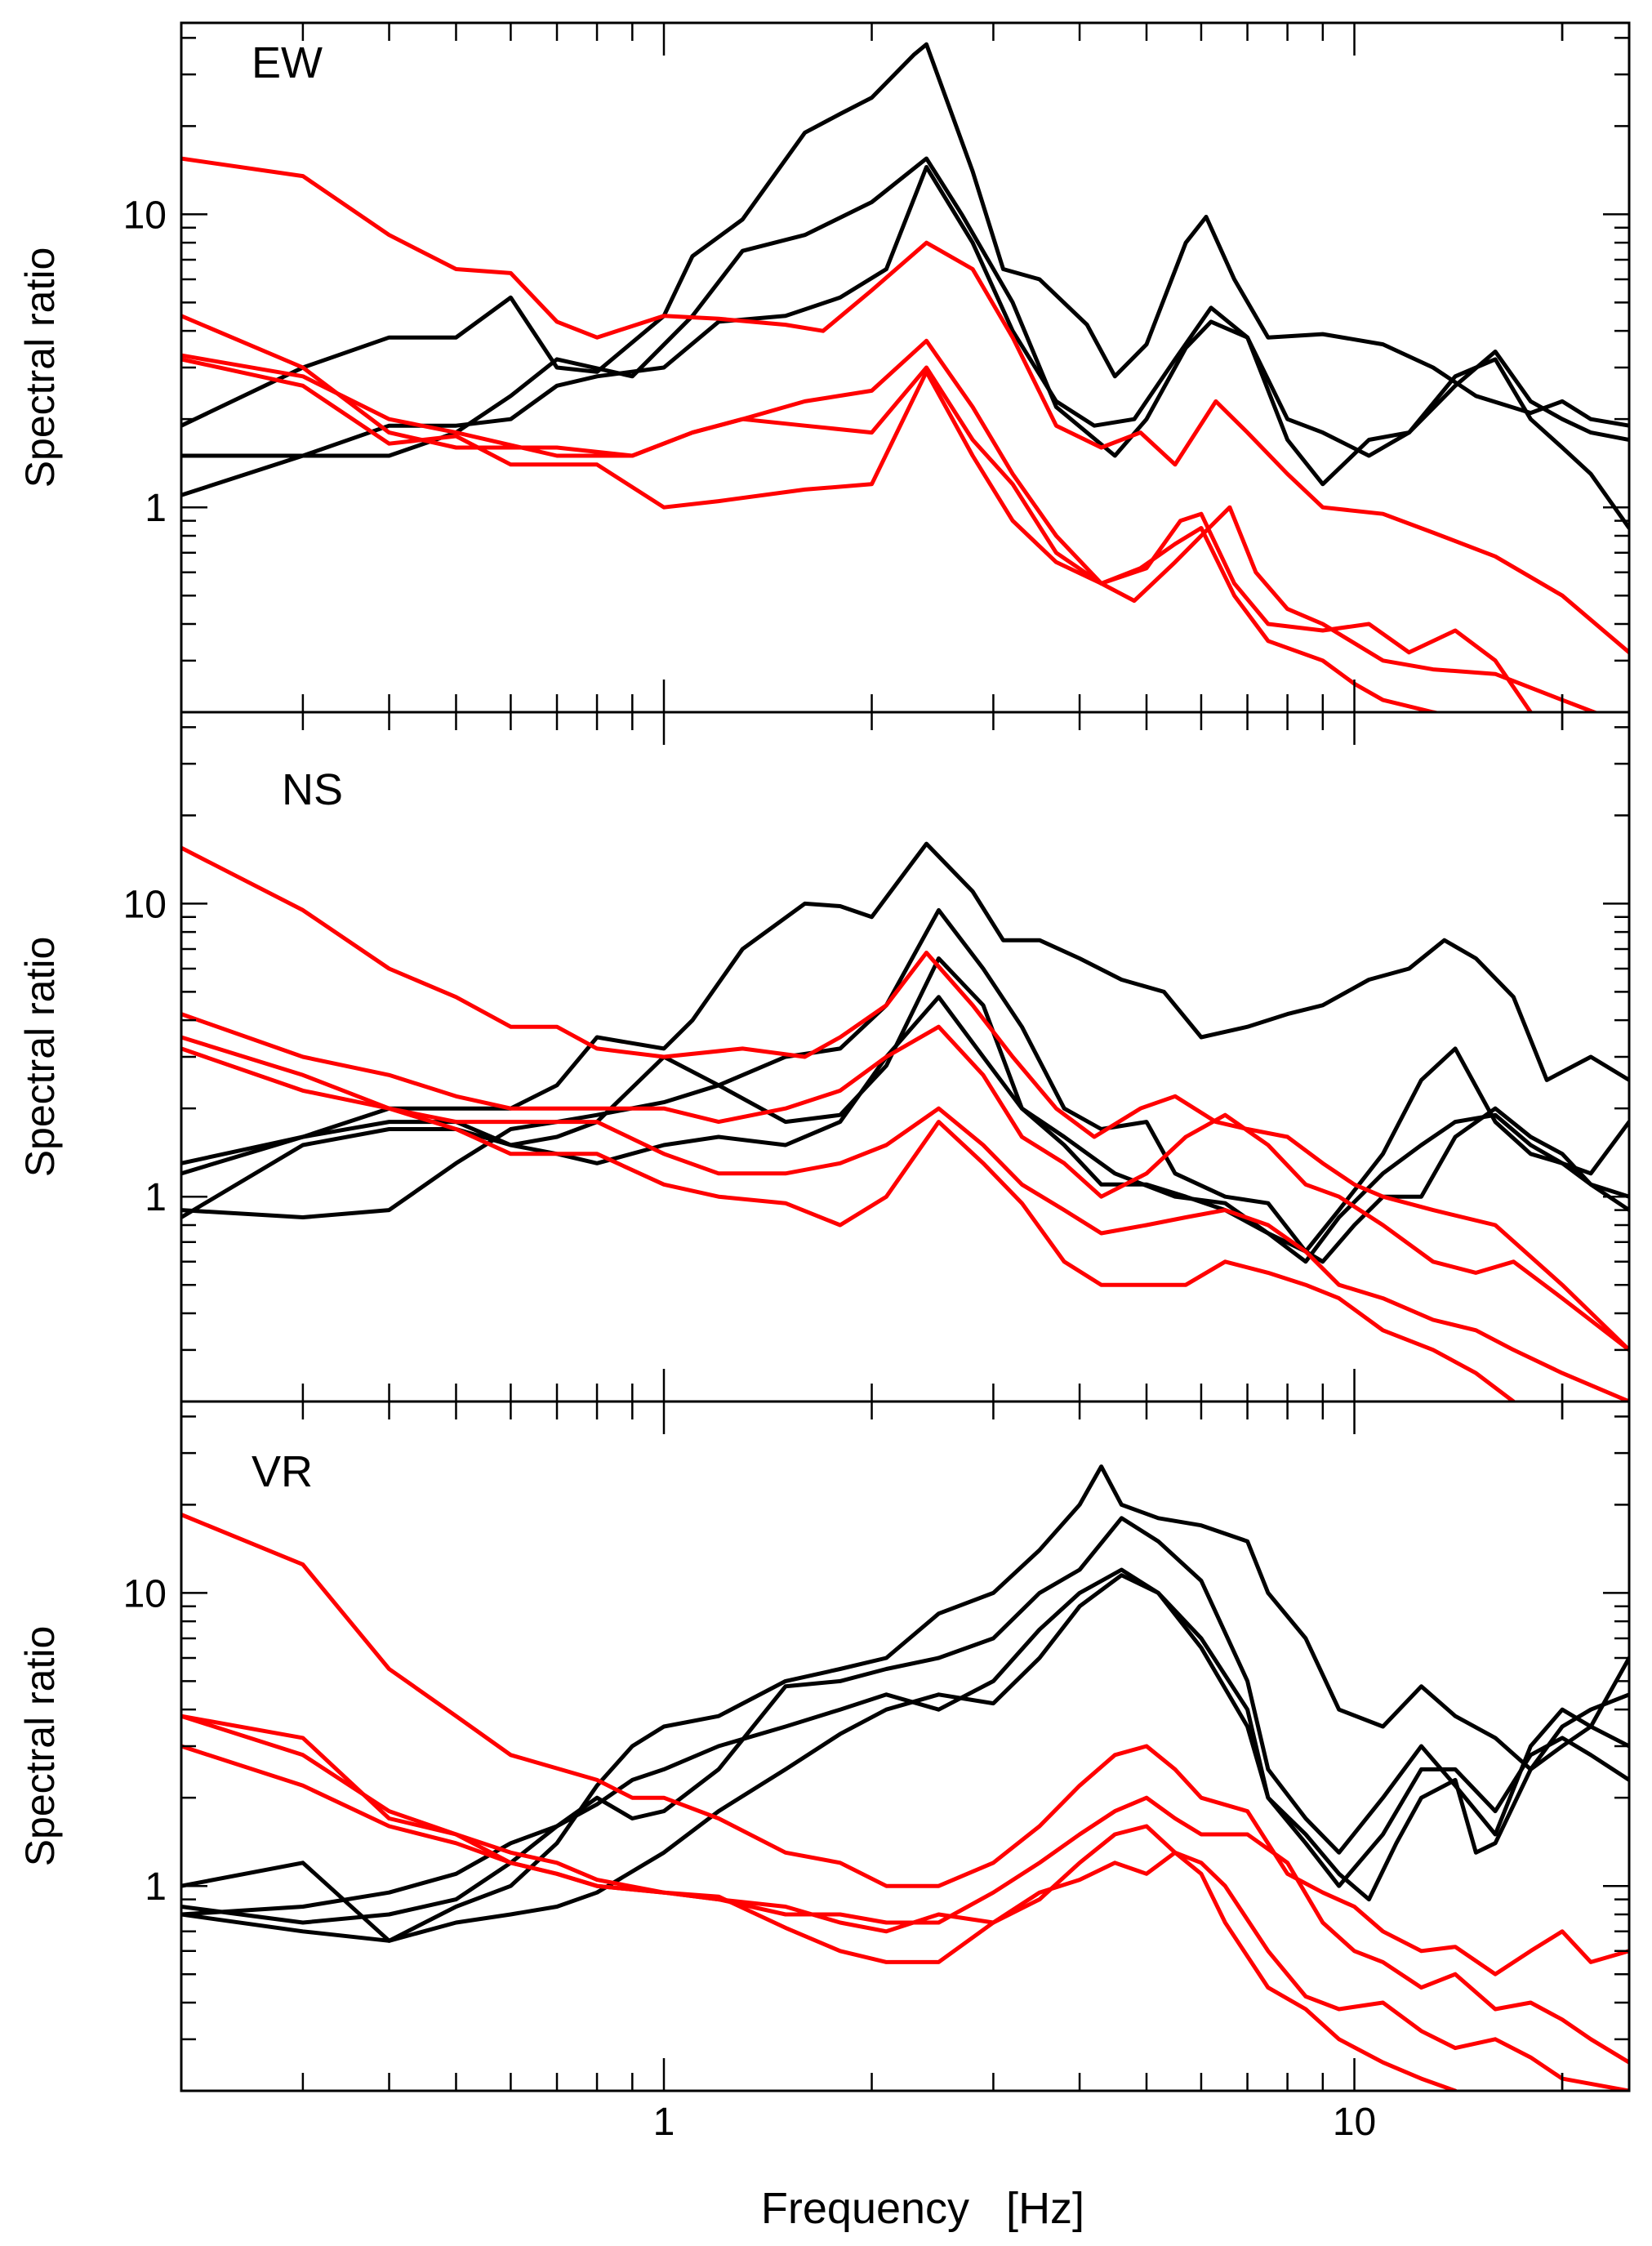  Describe the element at coordinates (664, 2122) in the screenshot. I see `x-tick-label: 1` at that location.